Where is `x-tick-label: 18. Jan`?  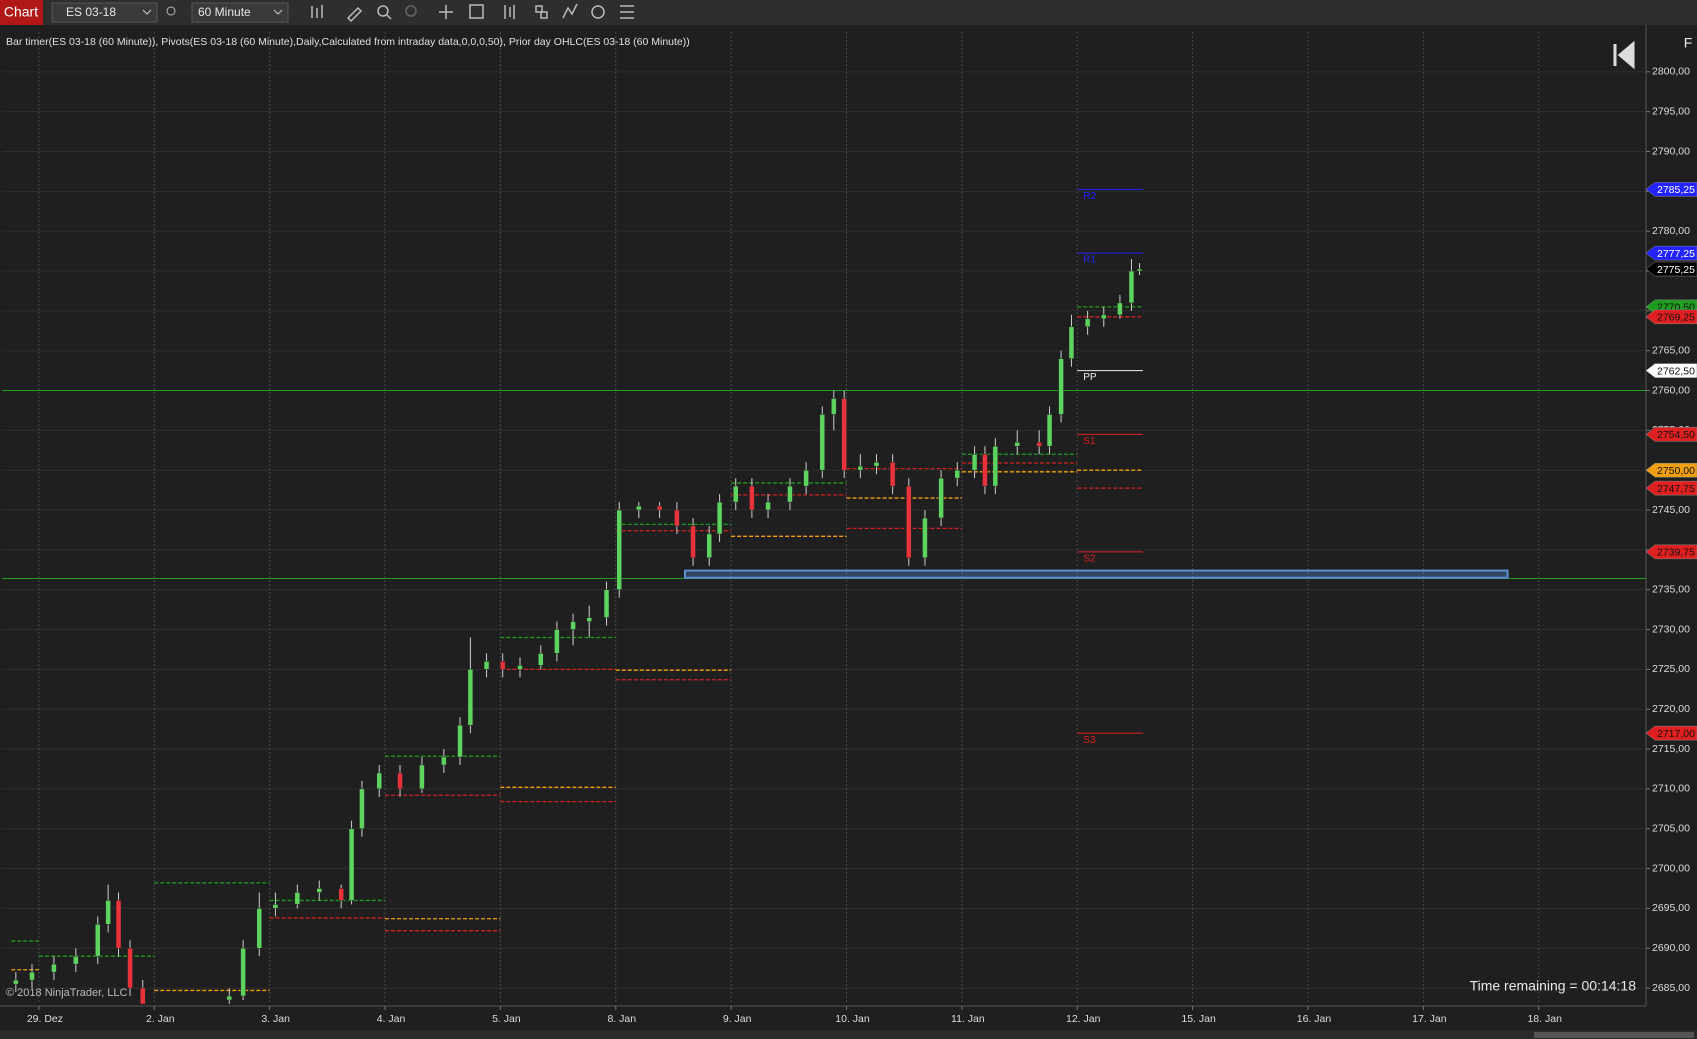
x-tick-label: 18. Jan is located at coordinates (1544, 1019).